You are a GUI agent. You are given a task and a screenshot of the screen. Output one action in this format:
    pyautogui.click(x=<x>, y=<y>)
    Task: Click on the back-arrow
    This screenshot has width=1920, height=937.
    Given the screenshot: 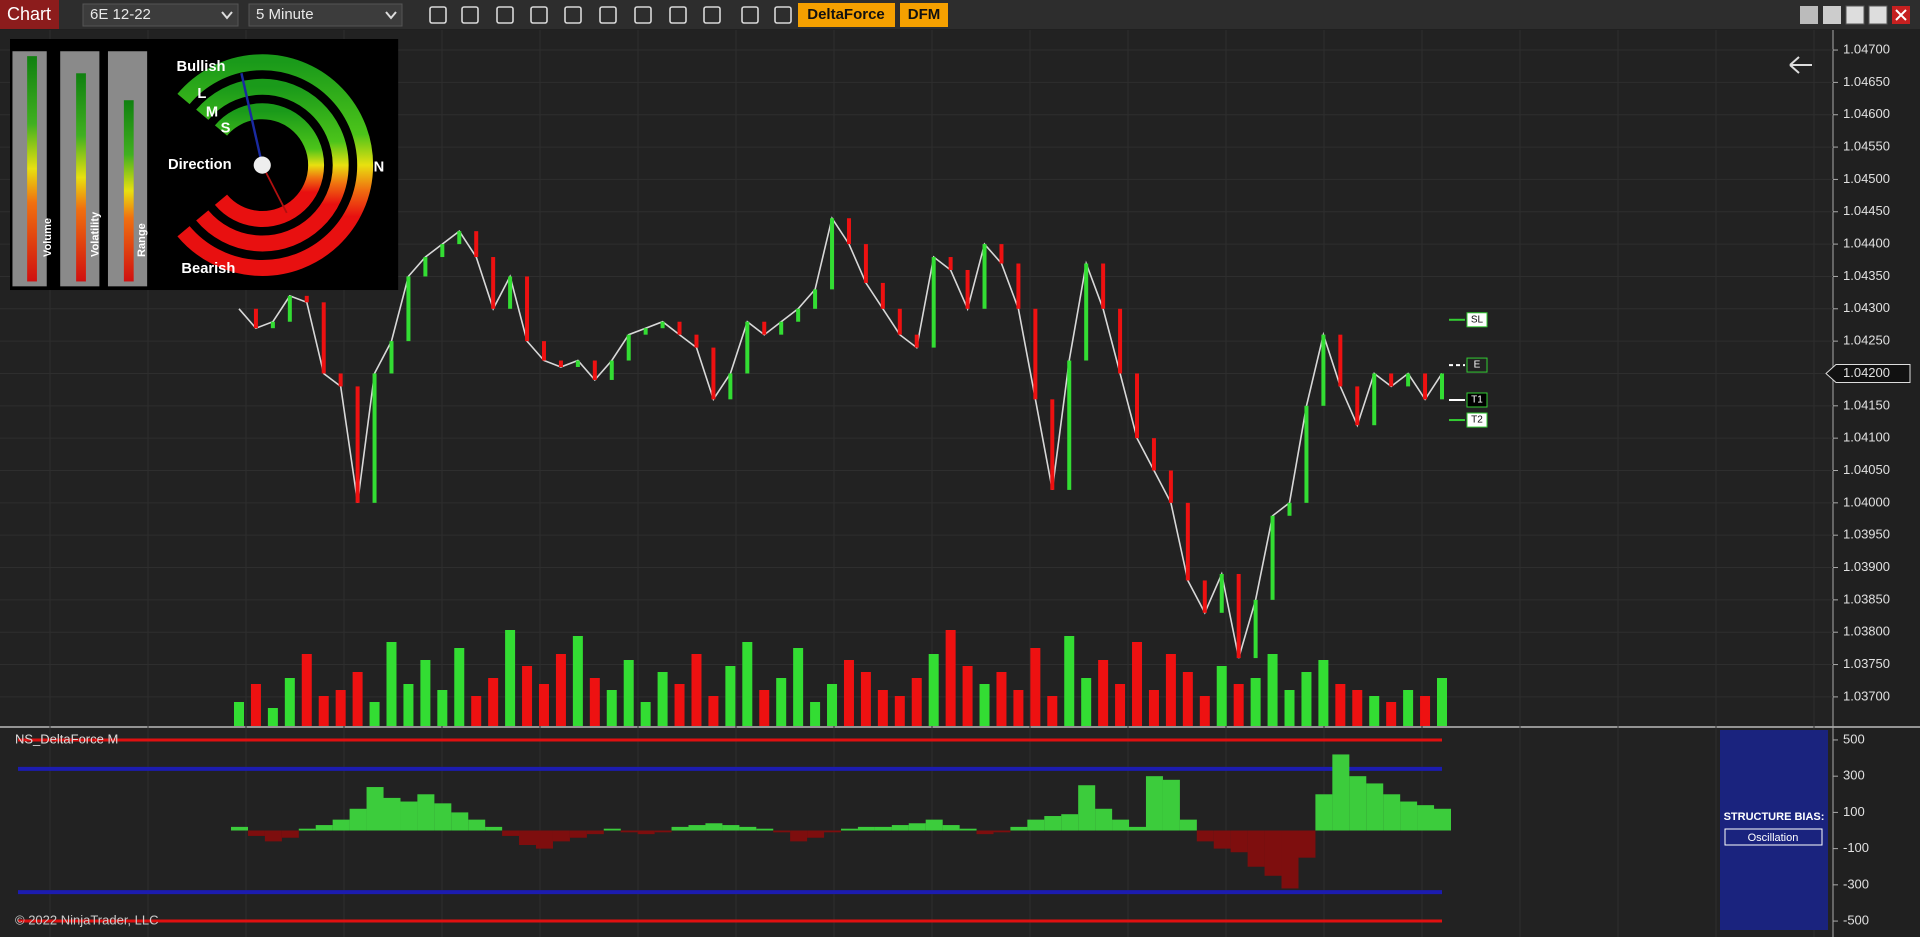 What is the action you would take?
    pyautogui.click(x=1800, y=65)
    